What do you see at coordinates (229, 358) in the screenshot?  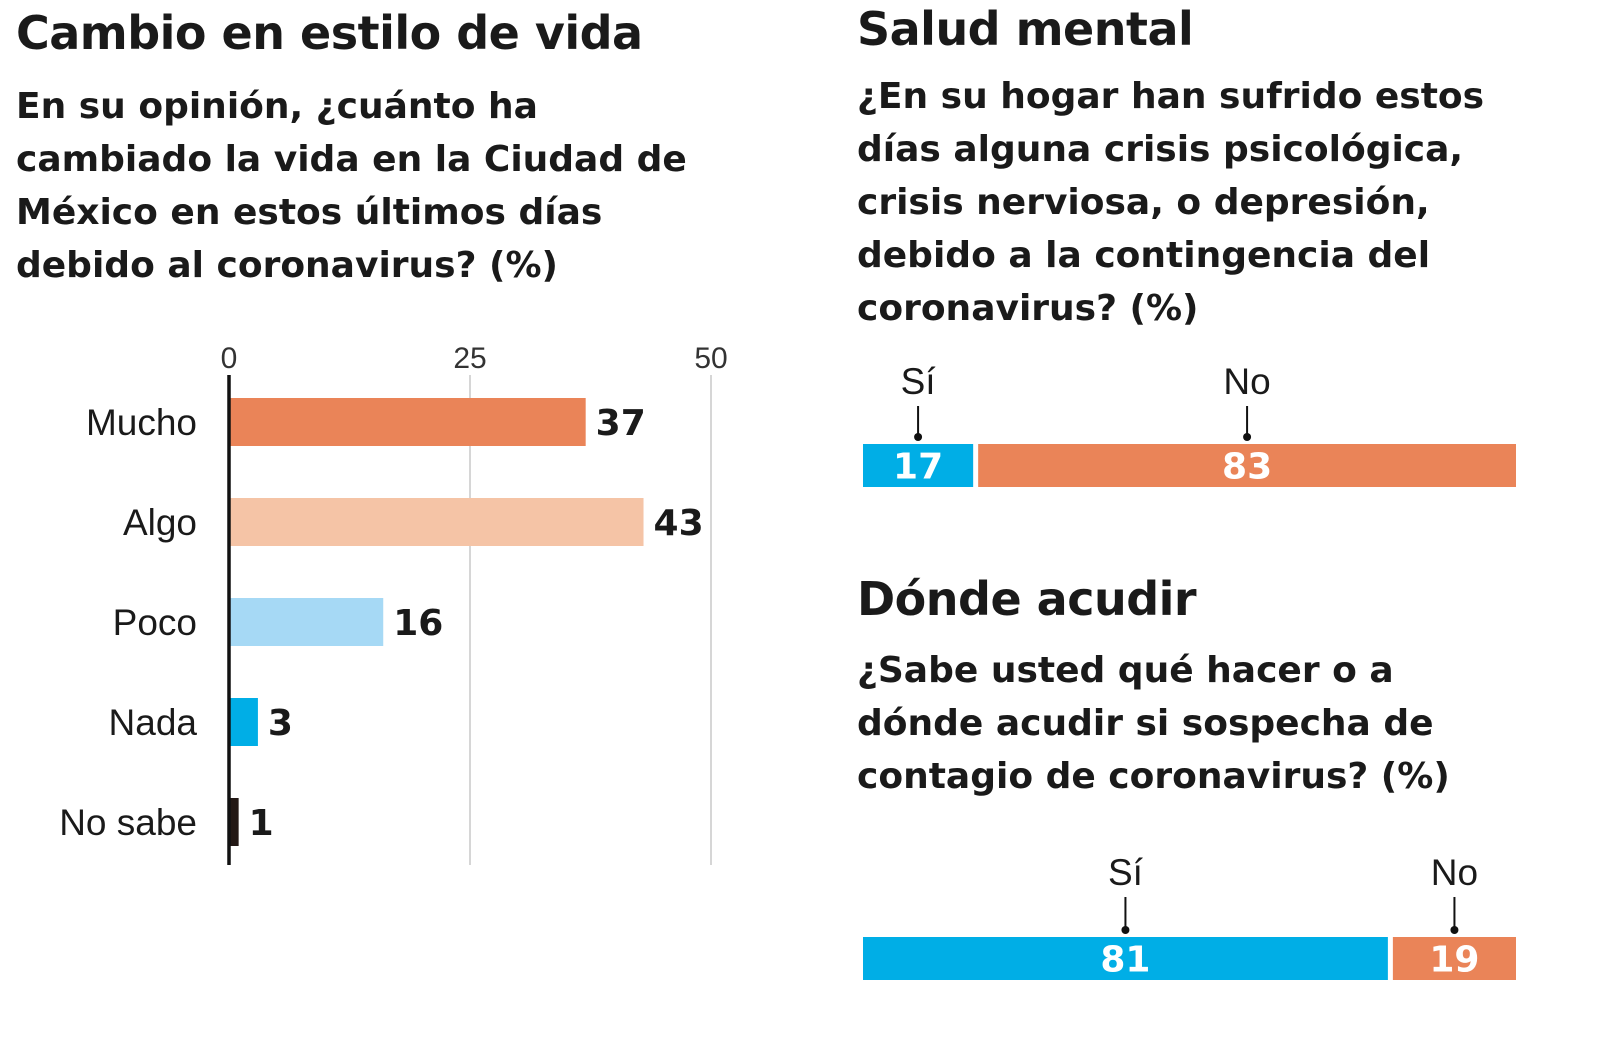 I see `x-tick-label: 0` at bounding box center [229, 358].